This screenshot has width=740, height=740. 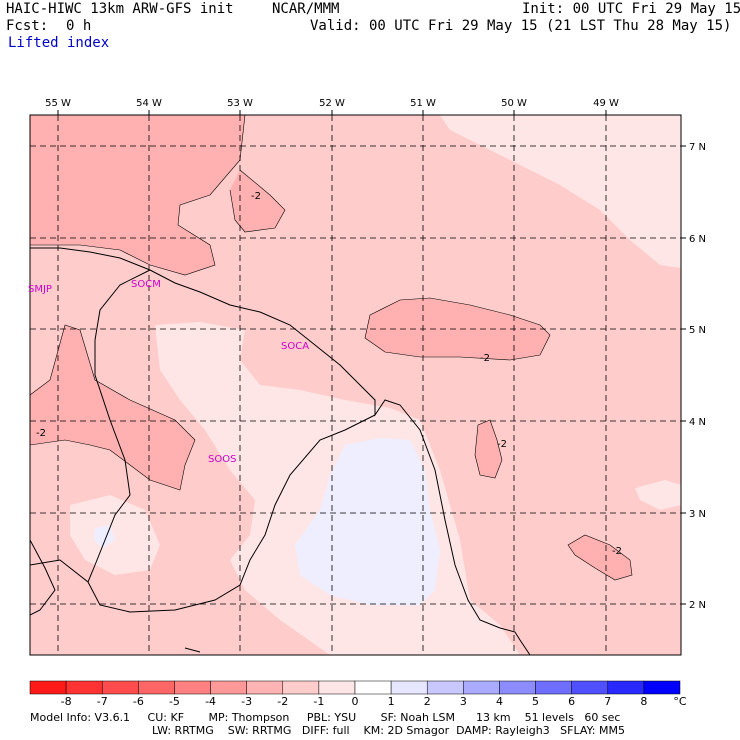 I want to click on shading-blue-sw, so click(x=104, y=536).